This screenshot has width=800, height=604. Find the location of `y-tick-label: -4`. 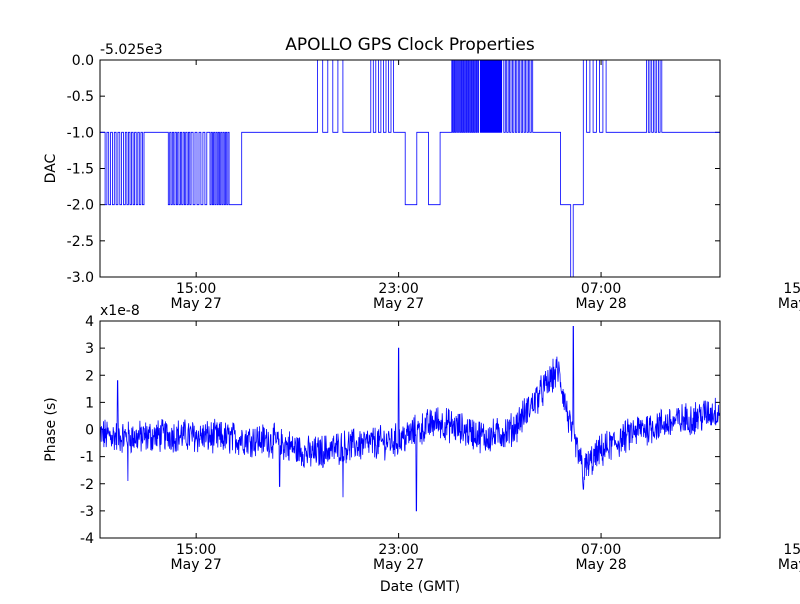

y-tick-label: -4 is located at coordinates (87, 539).